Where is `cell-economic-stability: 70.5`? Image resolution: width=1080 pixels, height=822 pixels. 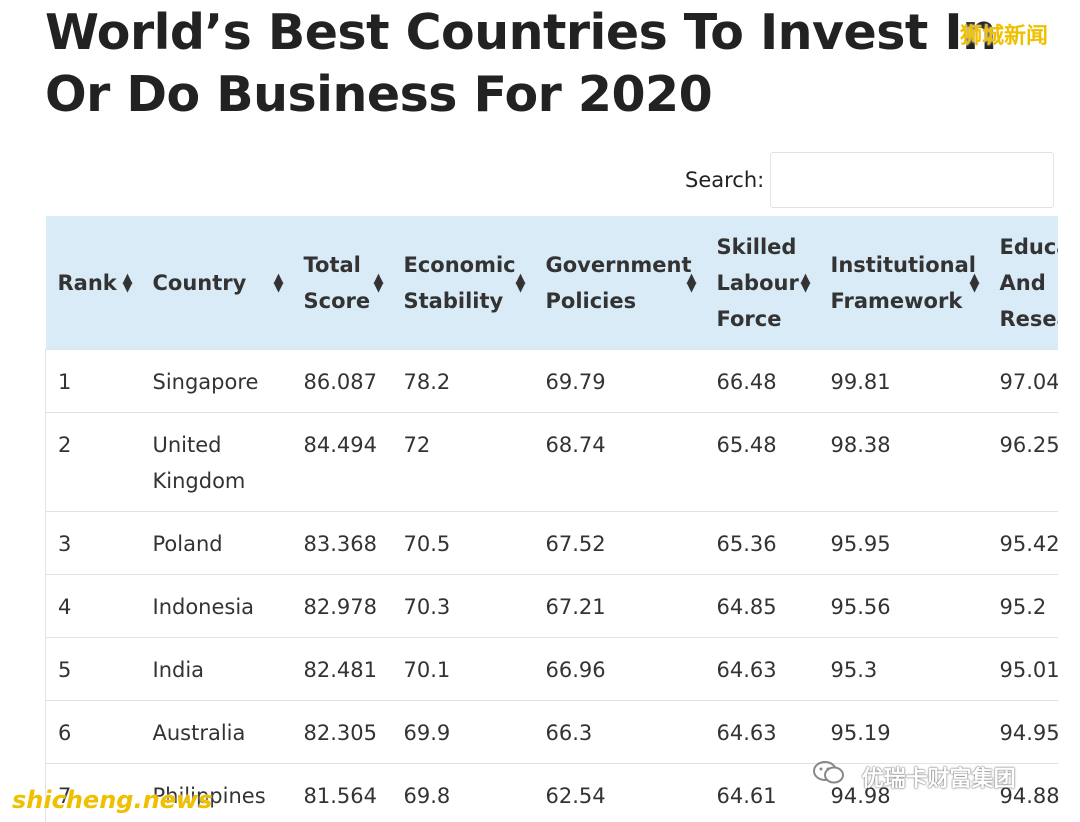 cell-economic-stability: 70.5 is located at coordinates (462, 543).